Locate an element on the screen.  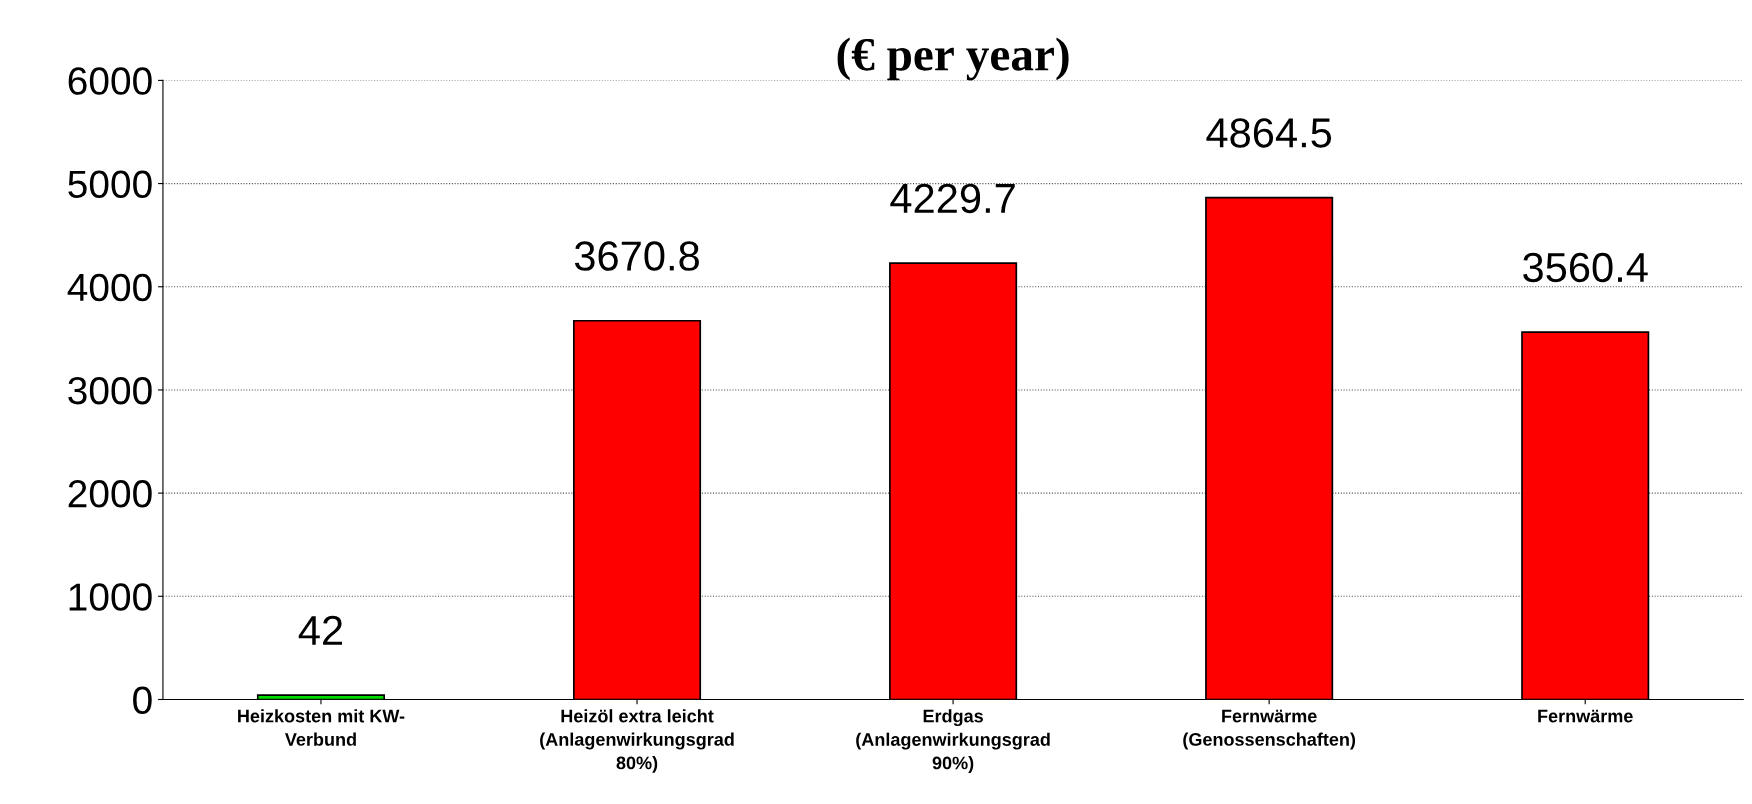
y-tick-label: 5000 is located at coordinates (110, 184).